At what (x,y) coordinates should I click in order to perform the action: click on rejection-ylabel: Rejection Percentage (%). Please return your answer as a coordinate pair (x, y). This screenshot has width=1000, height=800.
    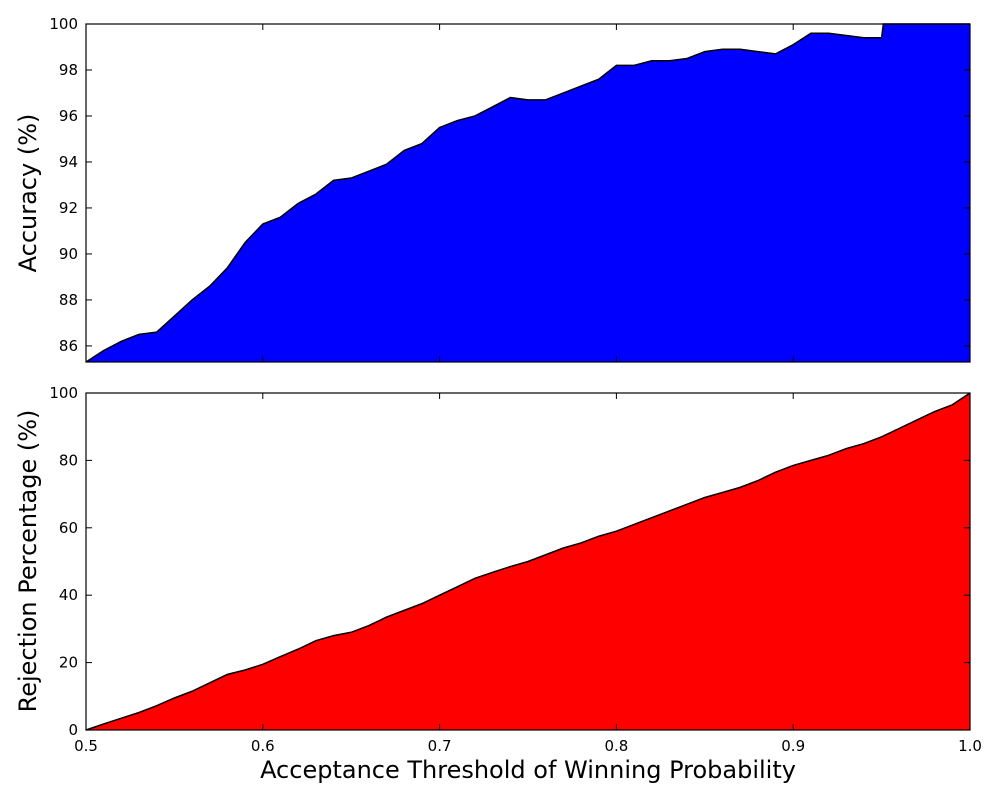
    Looking at the image, I should click on (28, 561).